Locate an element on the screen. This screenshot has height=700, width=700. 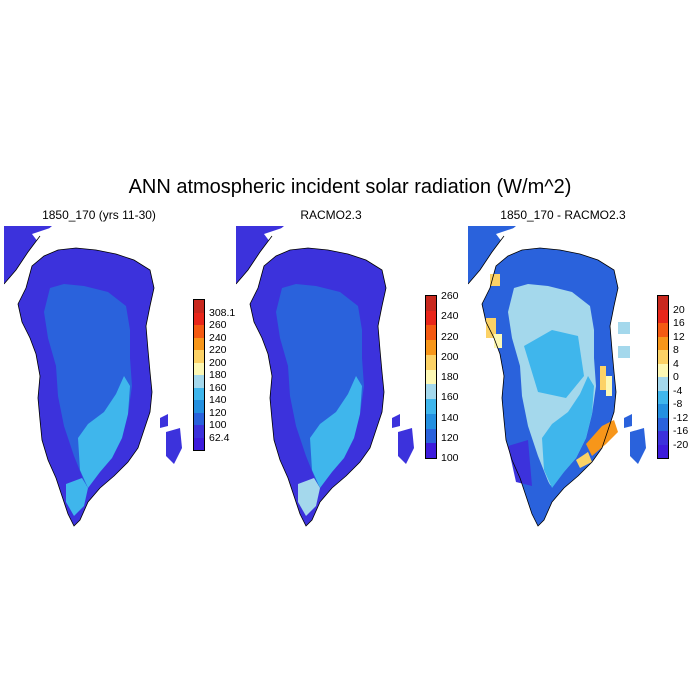
colorbar-tick-label: 20 is located at coordinates (679, 309).